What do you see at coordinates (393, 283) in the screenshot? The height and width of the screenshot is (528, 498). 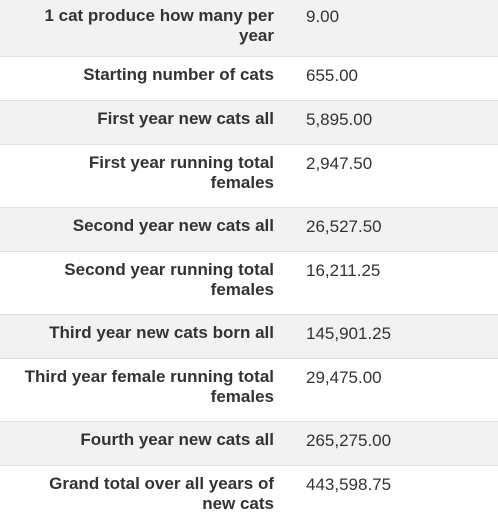 I see `row-value: 16,211.25` at bounding box center [393, 283].